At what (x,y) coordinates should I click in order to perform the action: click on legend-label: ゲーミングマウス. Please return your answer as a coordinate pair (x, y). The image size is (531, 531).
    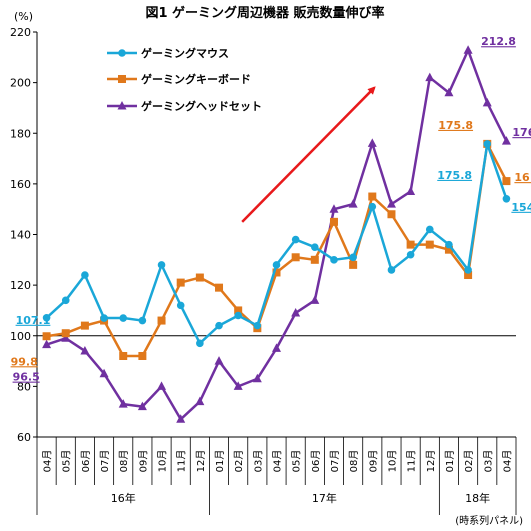
    Looking at the image, I should click on (185, 53).